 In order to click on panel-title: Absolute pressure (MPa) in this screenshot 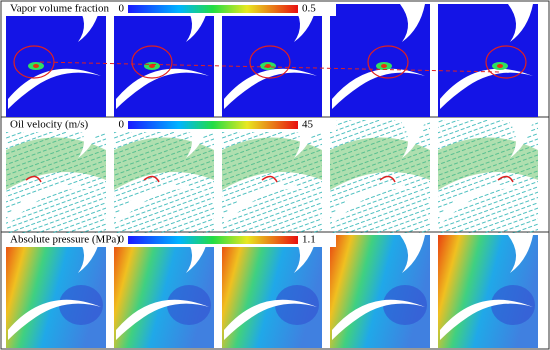, I will do `click(65, 240)`.